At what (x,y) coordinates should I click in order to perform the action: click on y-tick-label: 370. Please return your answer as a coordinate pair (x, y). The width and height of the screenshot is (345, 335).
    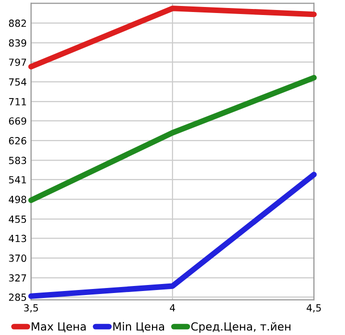
    Looking at the image, I should click on (17, 258).